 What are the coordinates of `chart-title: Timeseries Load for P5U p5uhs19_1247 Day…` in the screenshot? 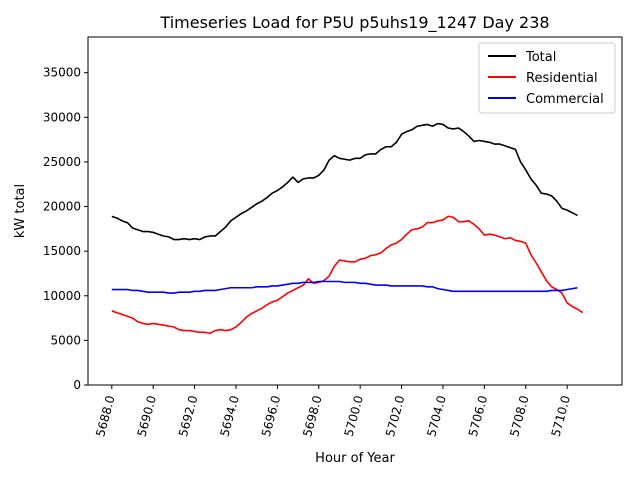 It's located at (354, 23).